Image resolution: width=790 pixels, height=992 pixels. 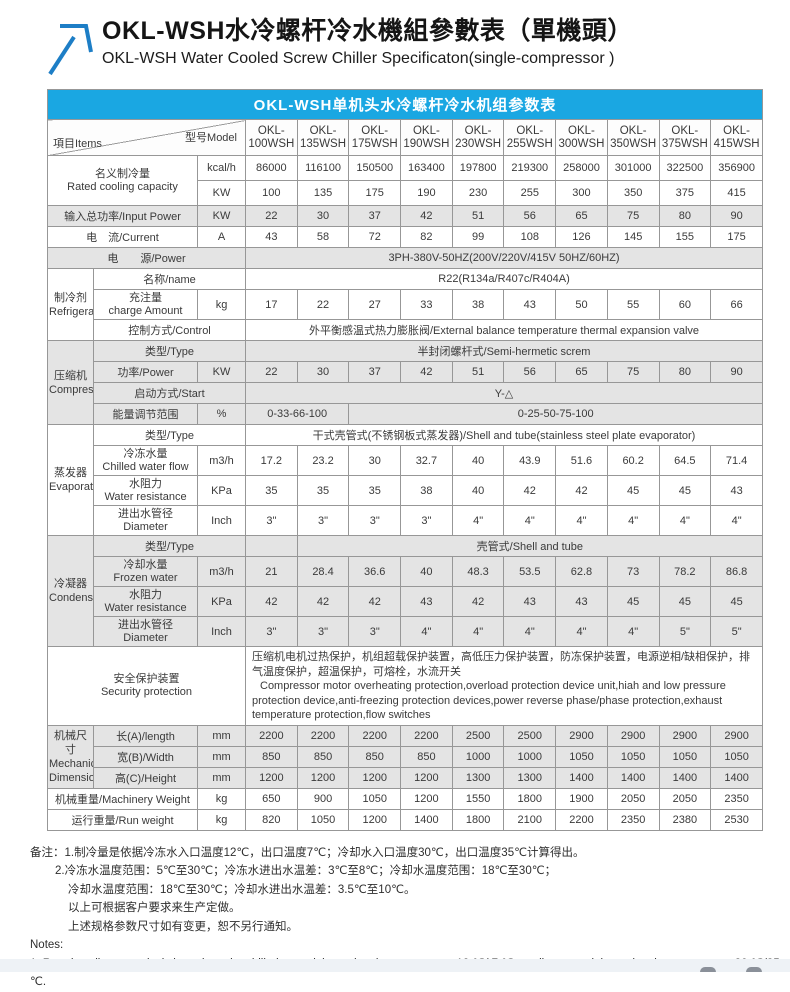 I want to click on input-power-label: 输入总功率/Input Power, so click(x=122, y=216).